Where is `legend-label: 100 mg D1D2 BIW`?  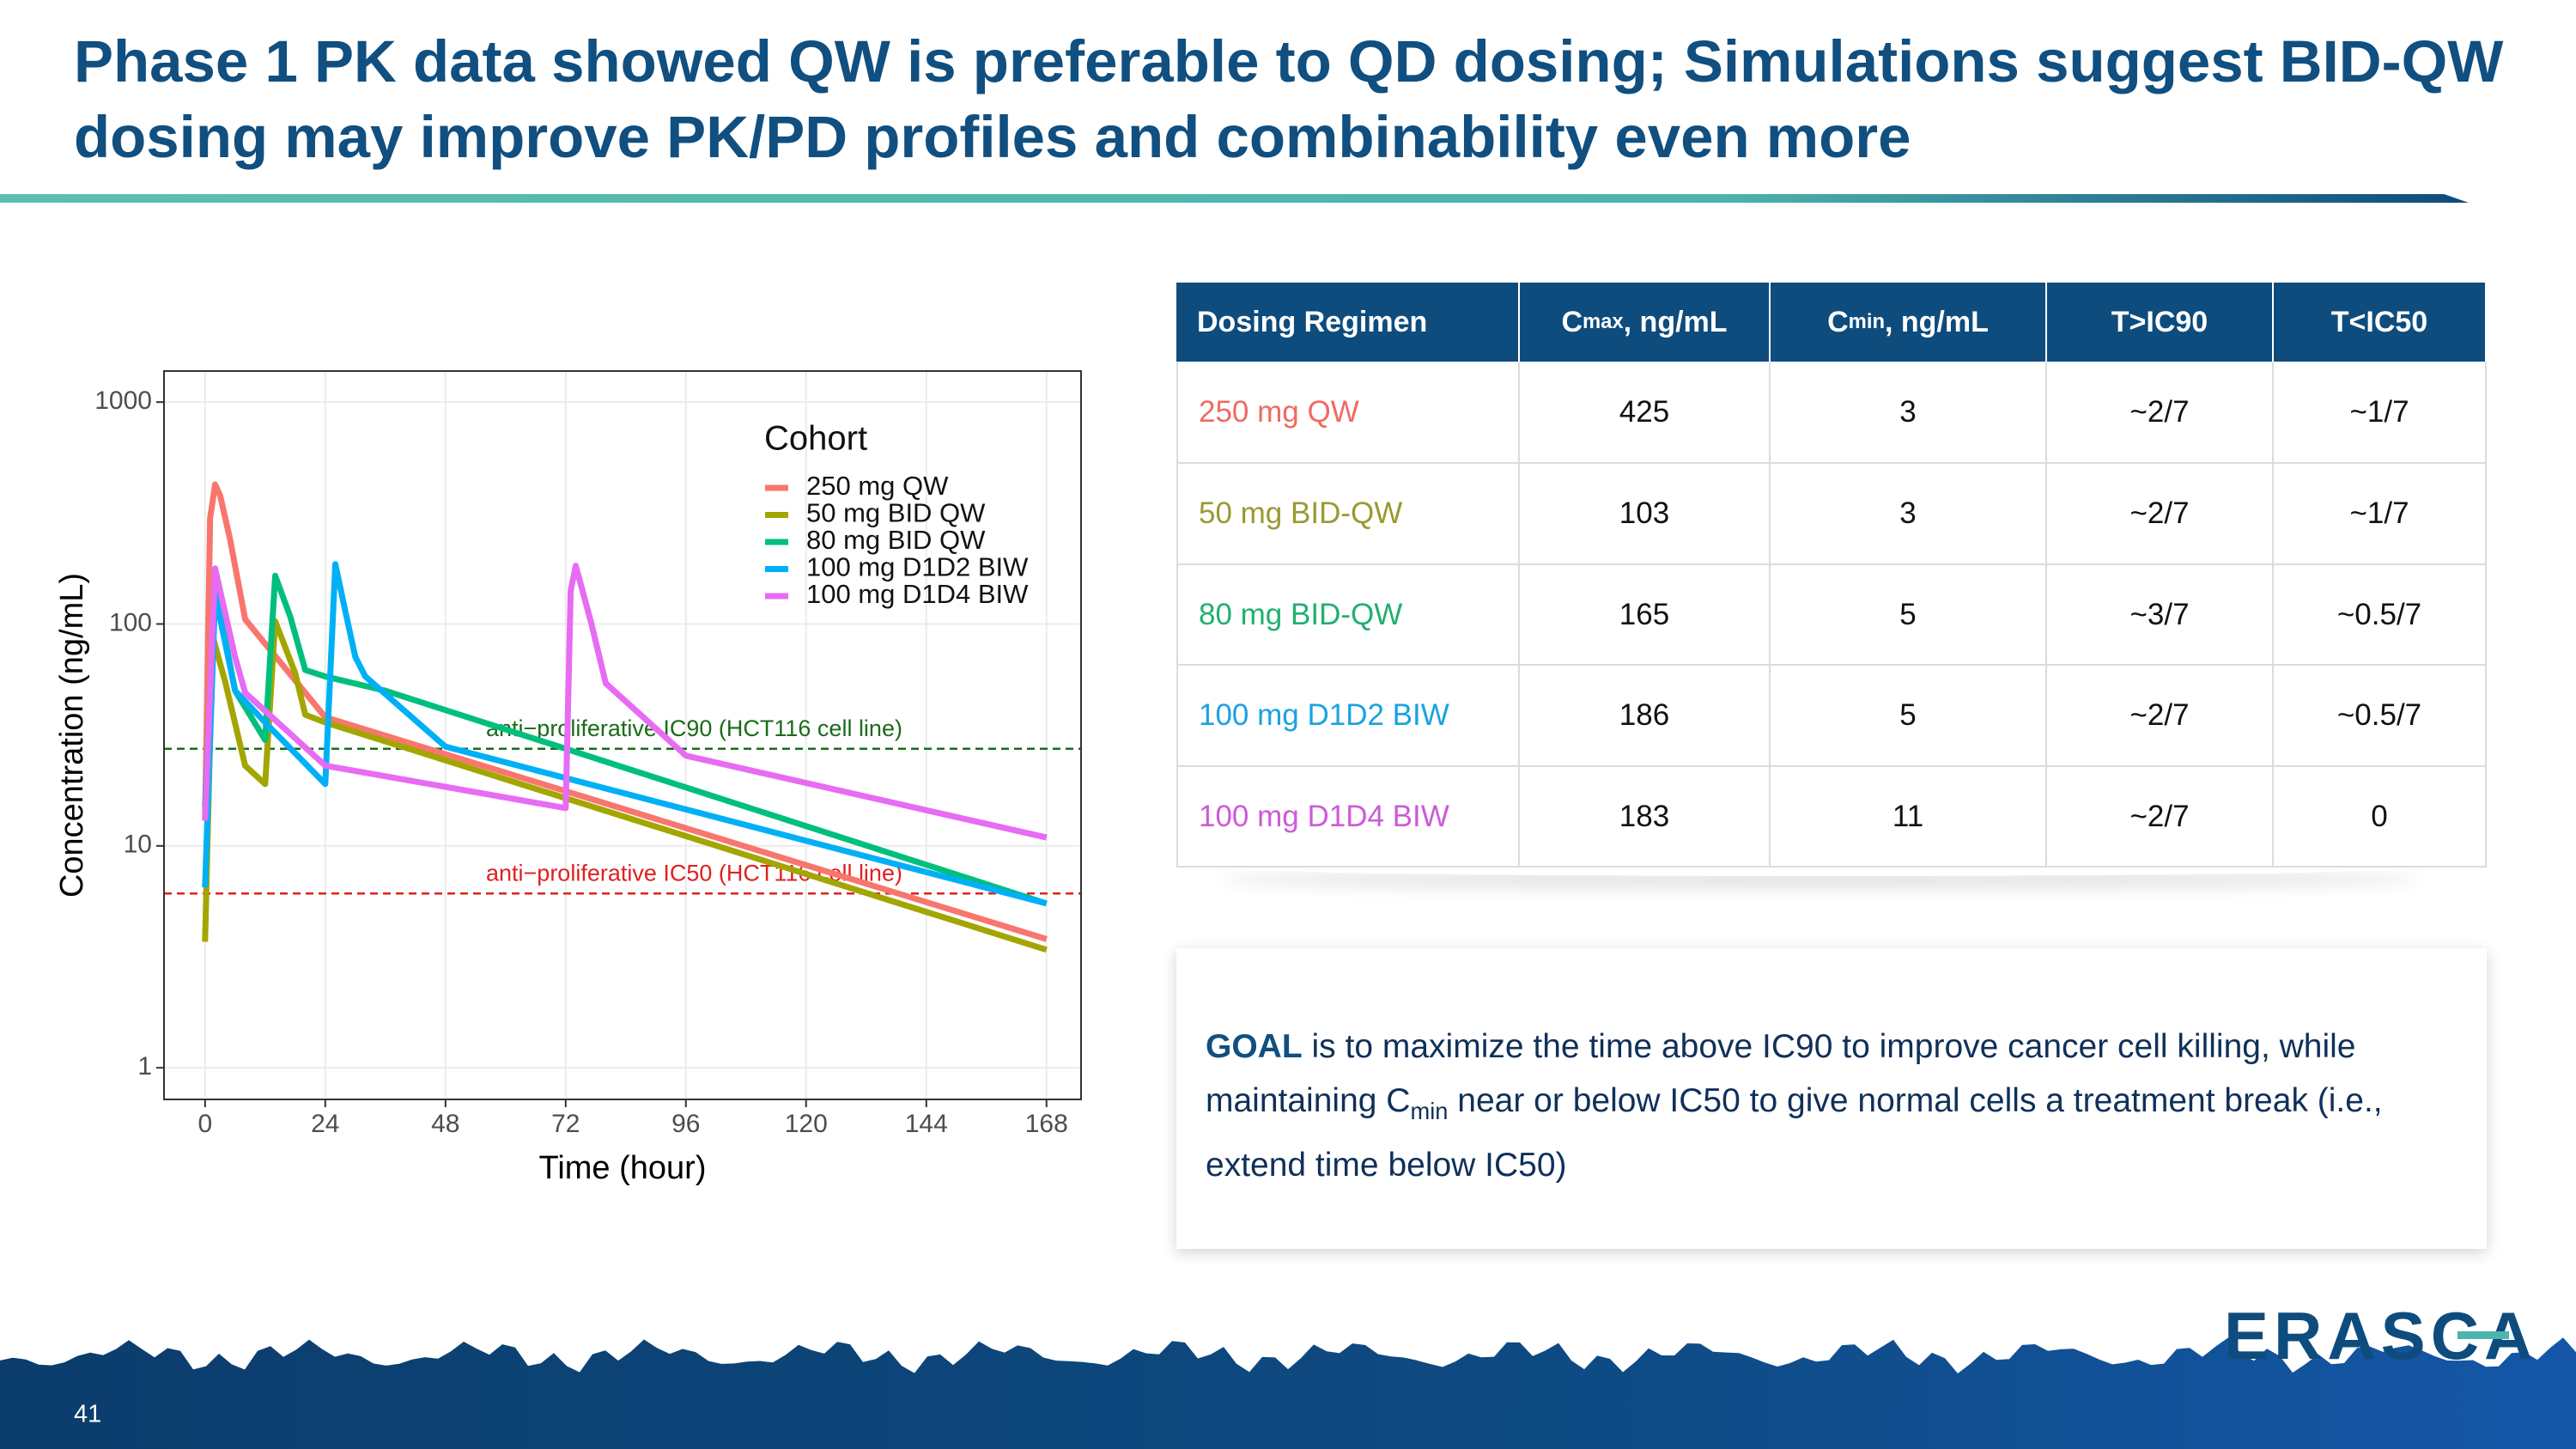 legend-label: 100 mg D1D2 BIW is located at coordinates (918, 567).